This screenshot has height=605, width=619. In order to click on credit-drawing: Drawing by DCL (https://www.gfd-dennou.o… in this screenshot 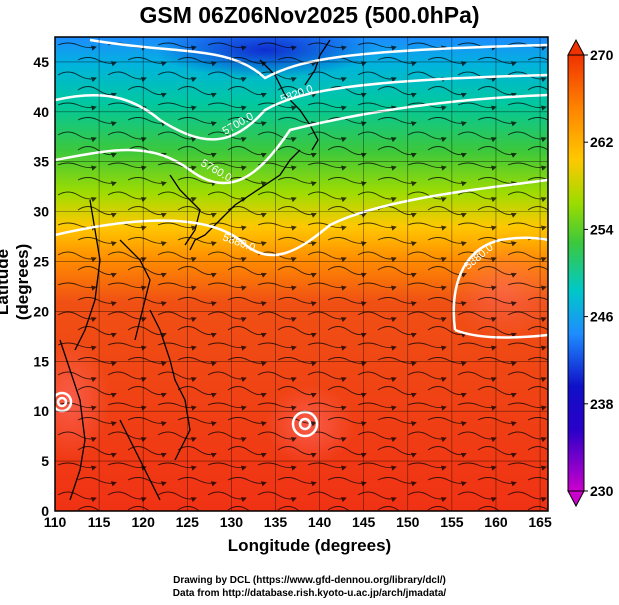, I will do `click(309, 580)`.